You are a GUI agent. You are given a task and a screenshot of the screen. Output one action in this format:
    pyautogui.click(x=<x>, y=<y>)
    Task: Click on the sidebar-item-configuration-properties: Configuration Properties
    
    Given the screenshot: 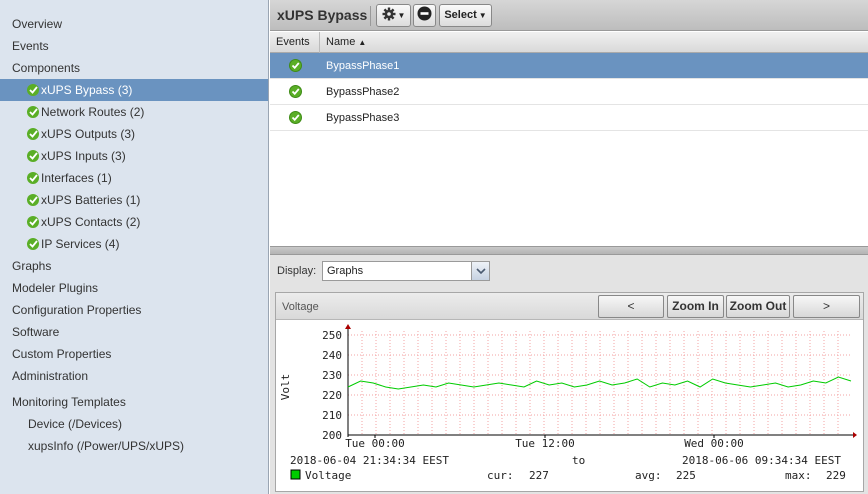 What is the action you would take?
    pyautogui.click(x=134, y=310)
    